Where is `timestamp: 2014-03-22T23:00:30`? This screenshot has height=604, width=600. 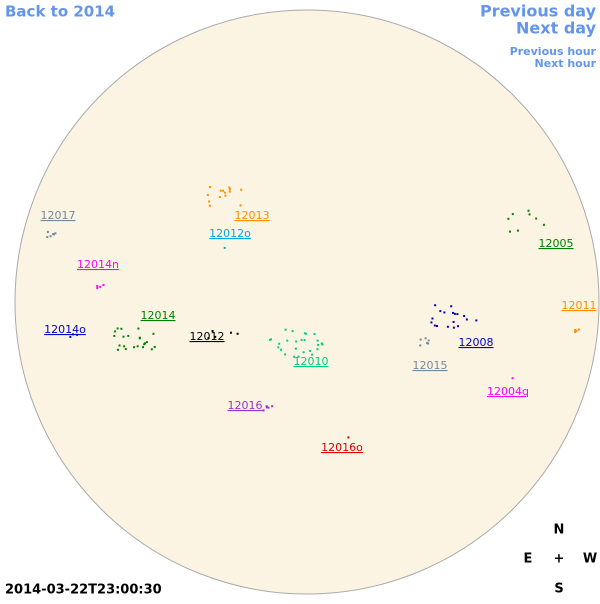
timestamp: 2014-03-22T23:00:30 is located at coordinates (83, 590).